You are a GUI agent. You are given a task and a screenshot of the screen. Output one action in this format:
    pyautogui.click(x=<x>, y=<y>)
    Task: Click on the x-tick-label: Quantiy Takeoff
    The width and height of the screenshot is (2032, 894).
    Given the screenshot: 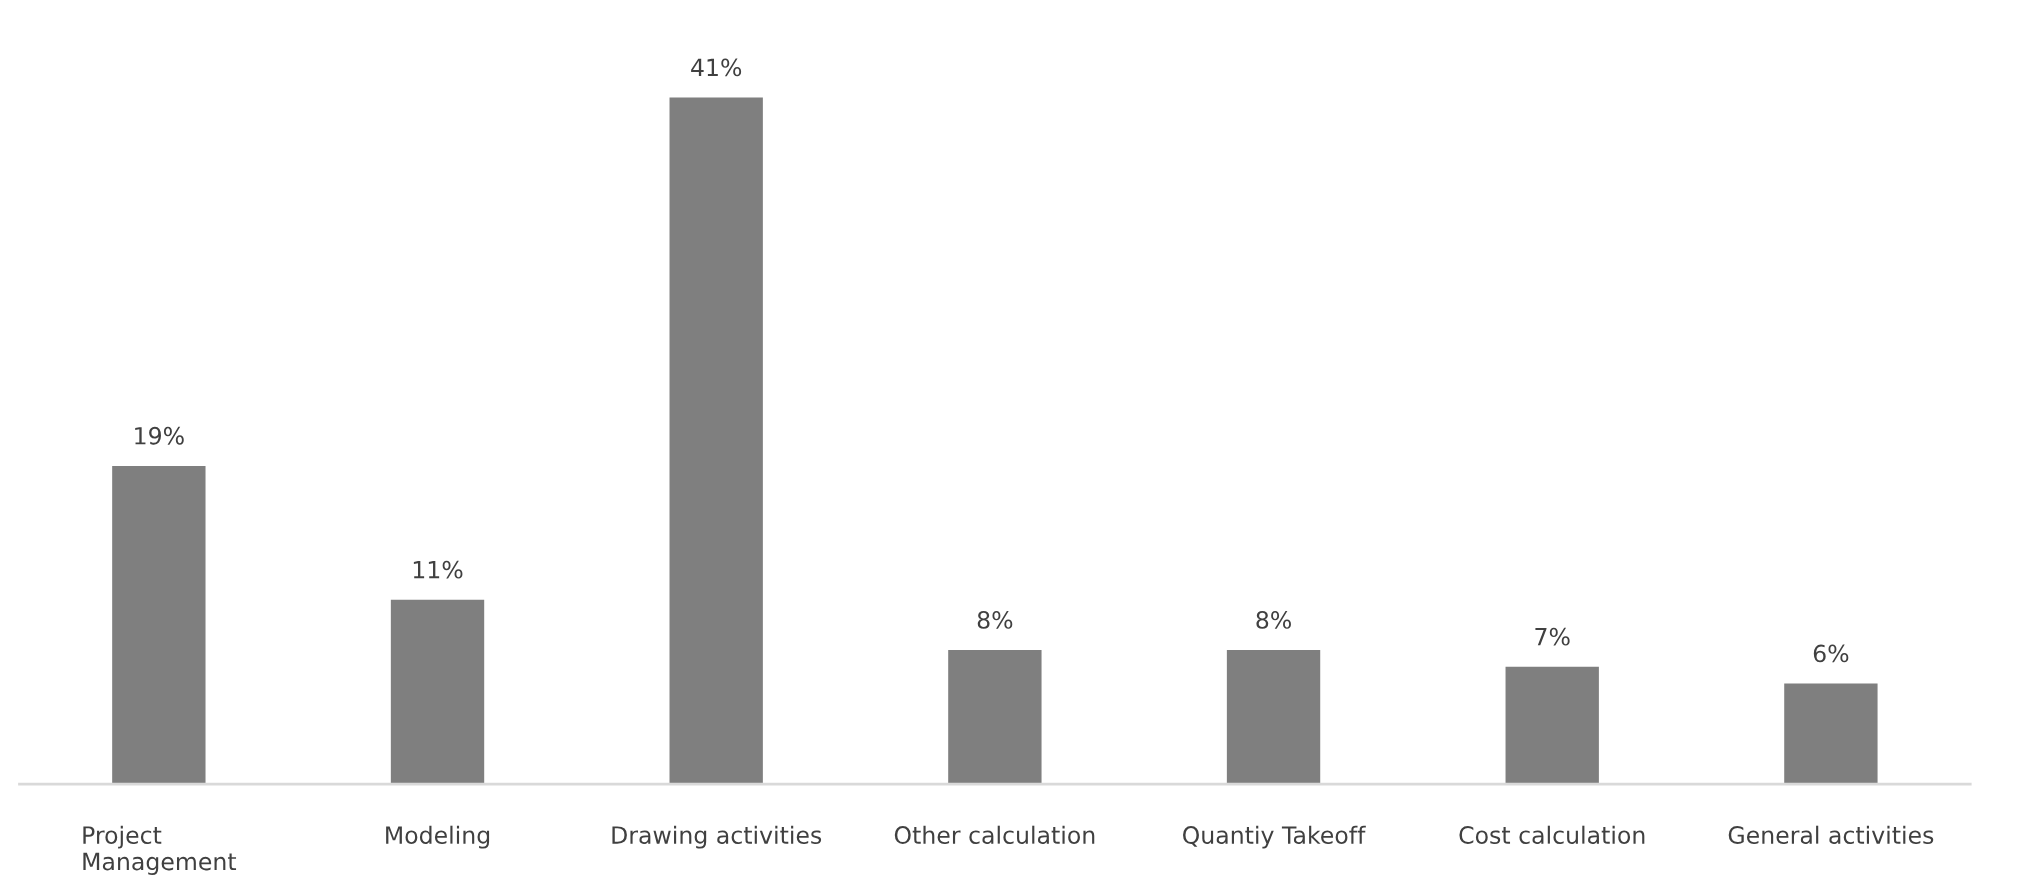 What is the action you would take?
    pyautogui.click(x=1274, y=837)
    